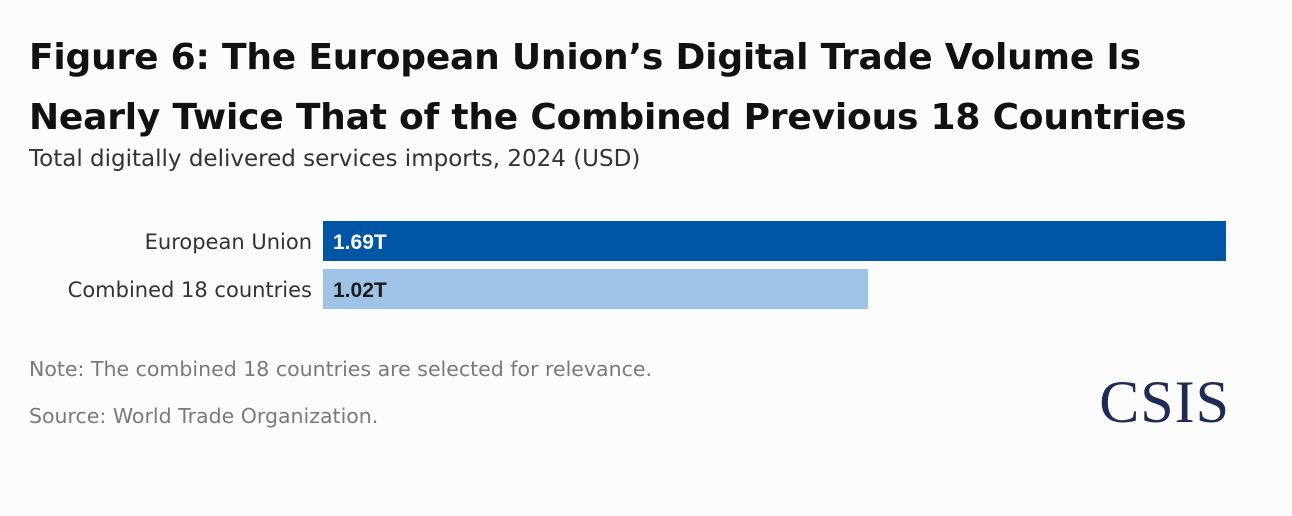 The width and height of the screenshot is (1292, 516). What do you see at coordinates (204, 416) in the screenshot?
I see `chart-source: Source: World Trade Organization.` at bounding box center [204, 416].